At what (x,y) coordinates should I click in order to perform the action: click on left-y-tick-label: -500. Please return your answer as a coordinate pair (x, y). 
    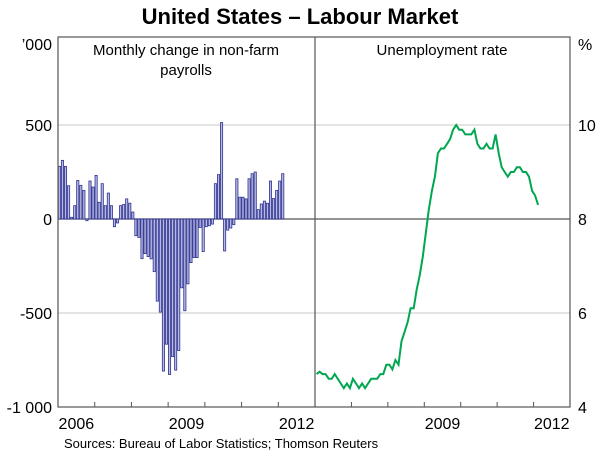
    Looking at the image, I should click on (36, 314).